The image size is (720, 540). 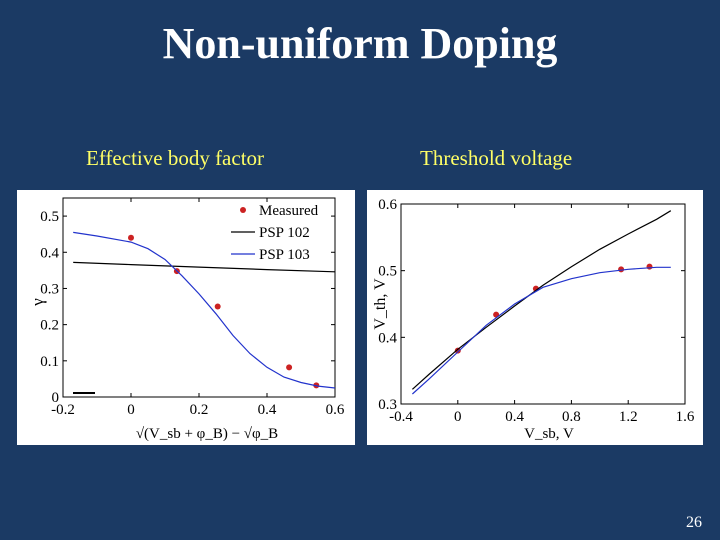 I want to click on x-tick-label: 0.2, so click(x=199, y=410).